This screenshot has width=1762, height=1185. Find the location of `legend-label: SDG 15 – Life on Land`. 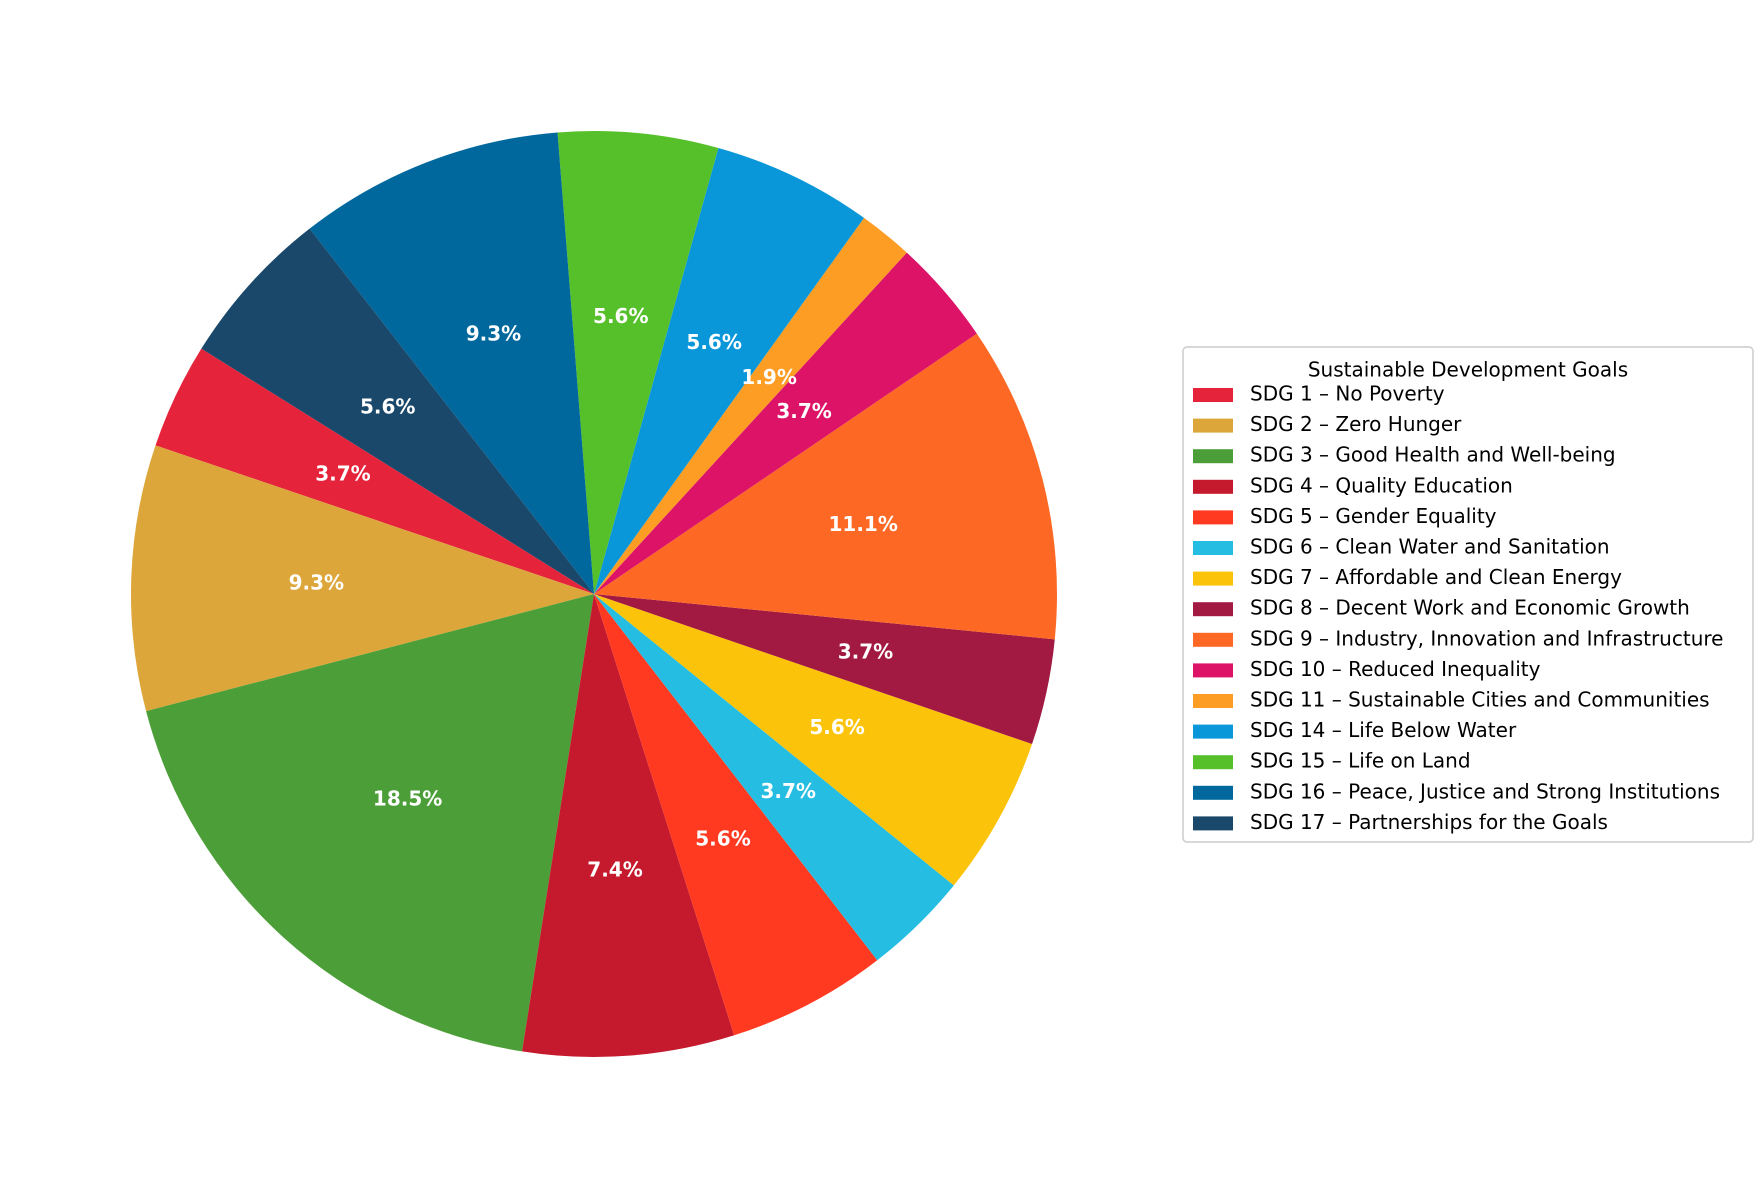

legend-label: SDG 15 – Life on Land is located at coordinates (1360, 761).